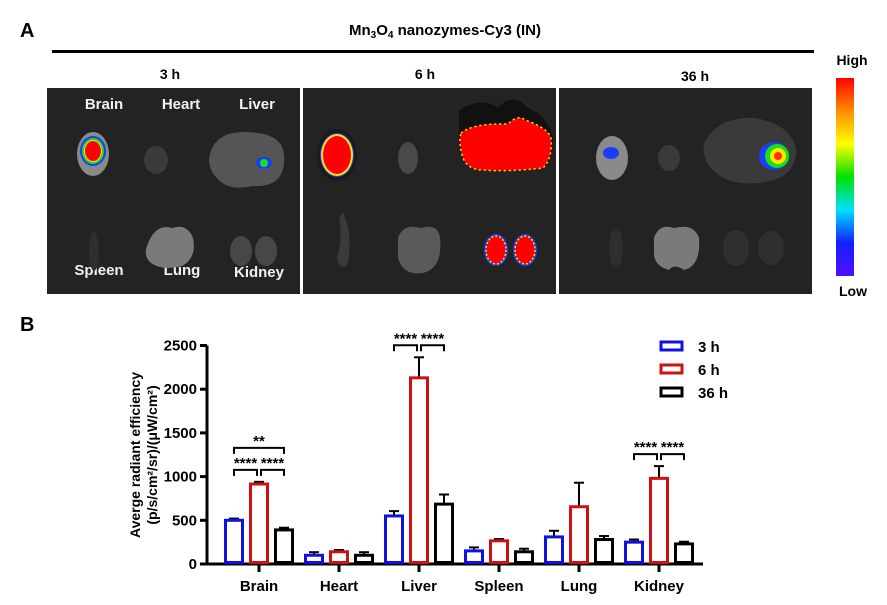  I want to click on title-subscript: 3, so click(373, 35).